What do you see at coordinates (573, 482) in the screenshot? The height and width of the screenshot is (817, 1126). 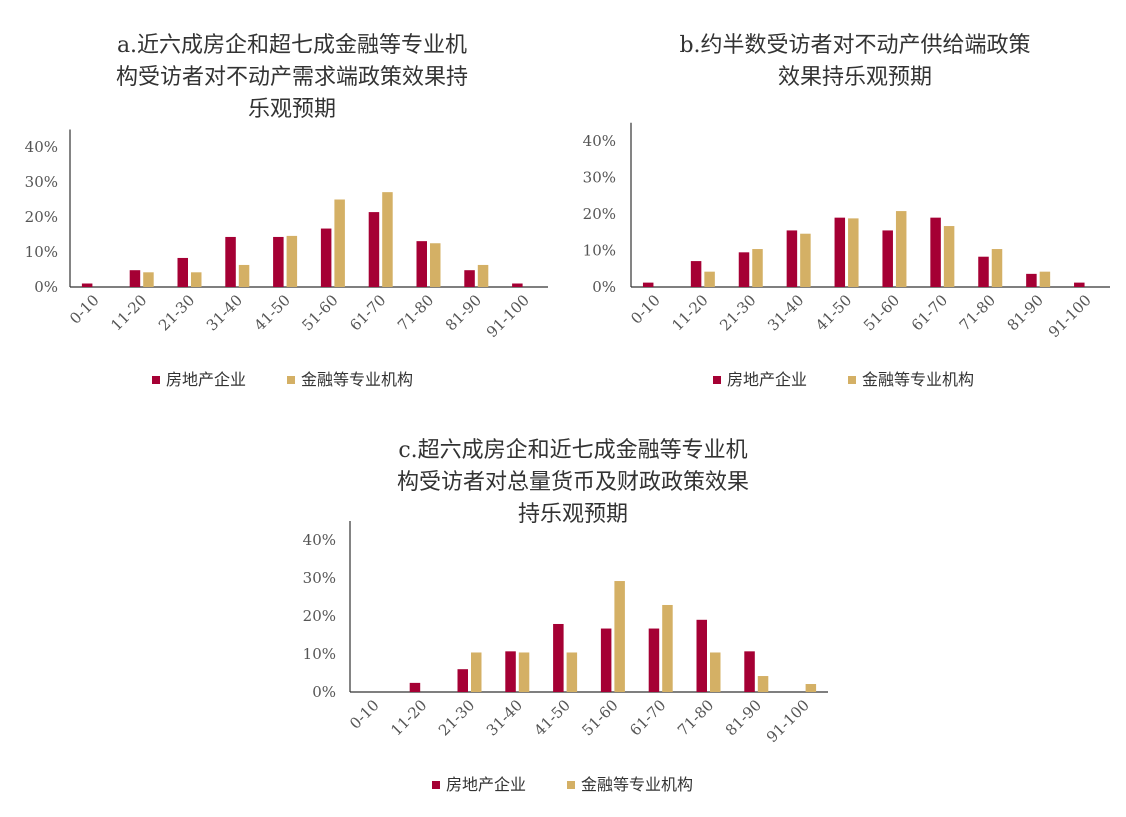 I see `chart-title-line: 构受访者对总量货币及财政政策效果` at bounding box center [573, 482].